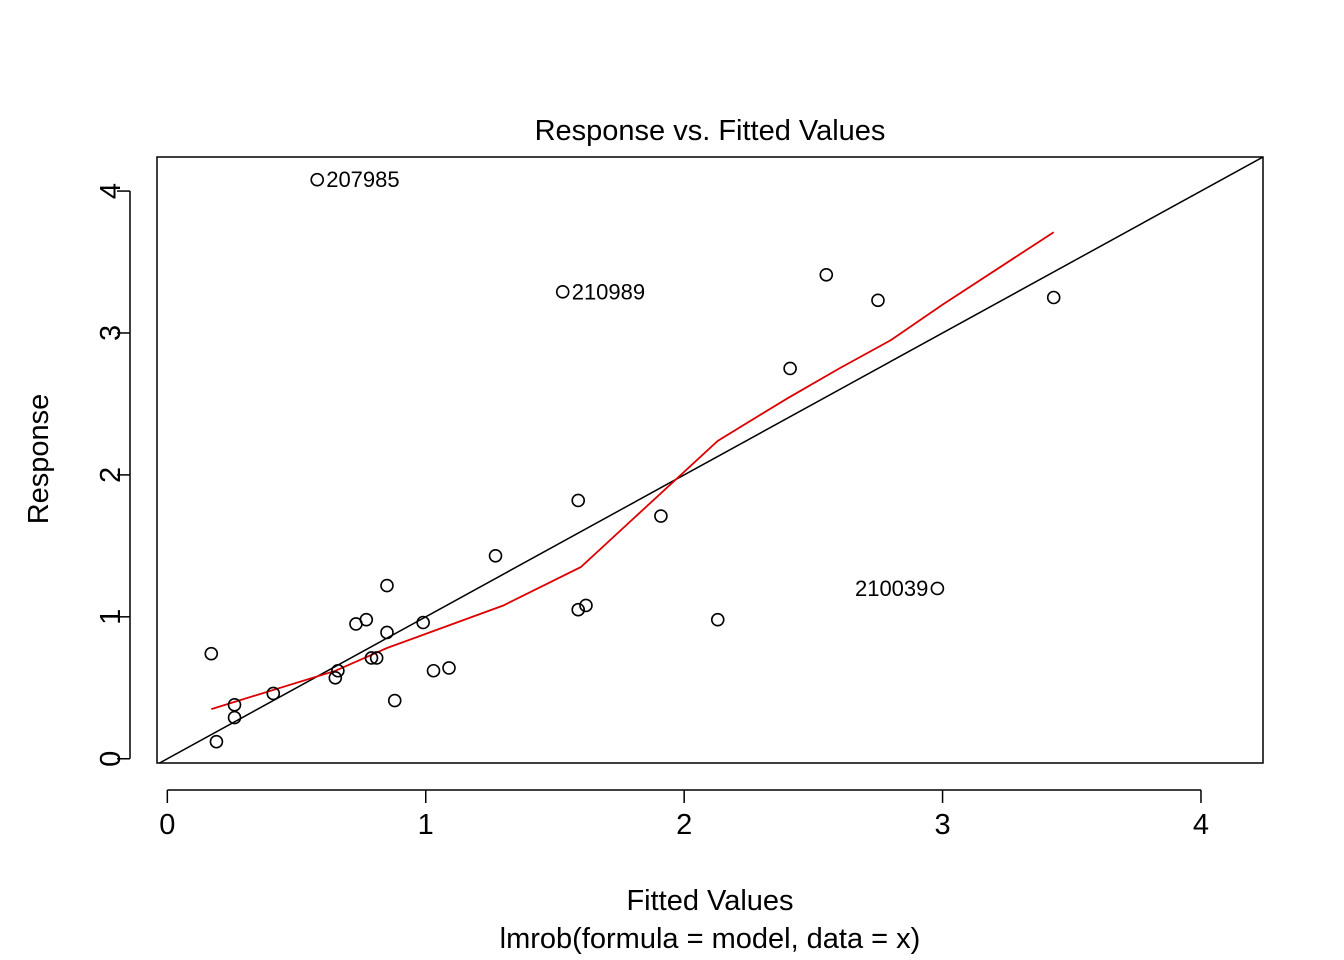  What do you see at coordinates (1201, 825) in the screenshot?
I see `x-tick-label: 4` at bounding box center [1201, 825].